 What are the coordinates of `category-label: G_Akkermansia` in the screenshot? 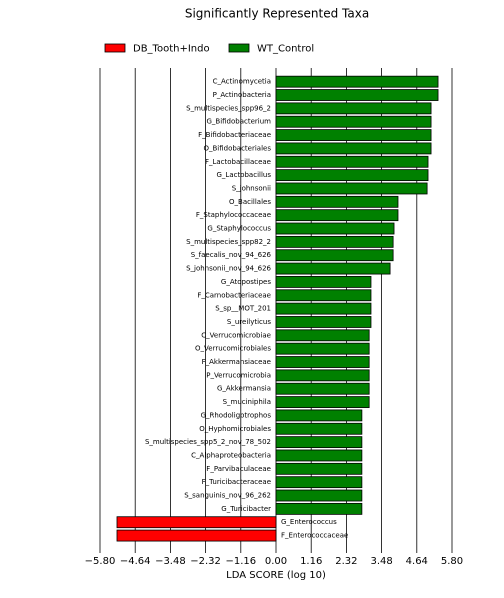 It's located at (244, 389).